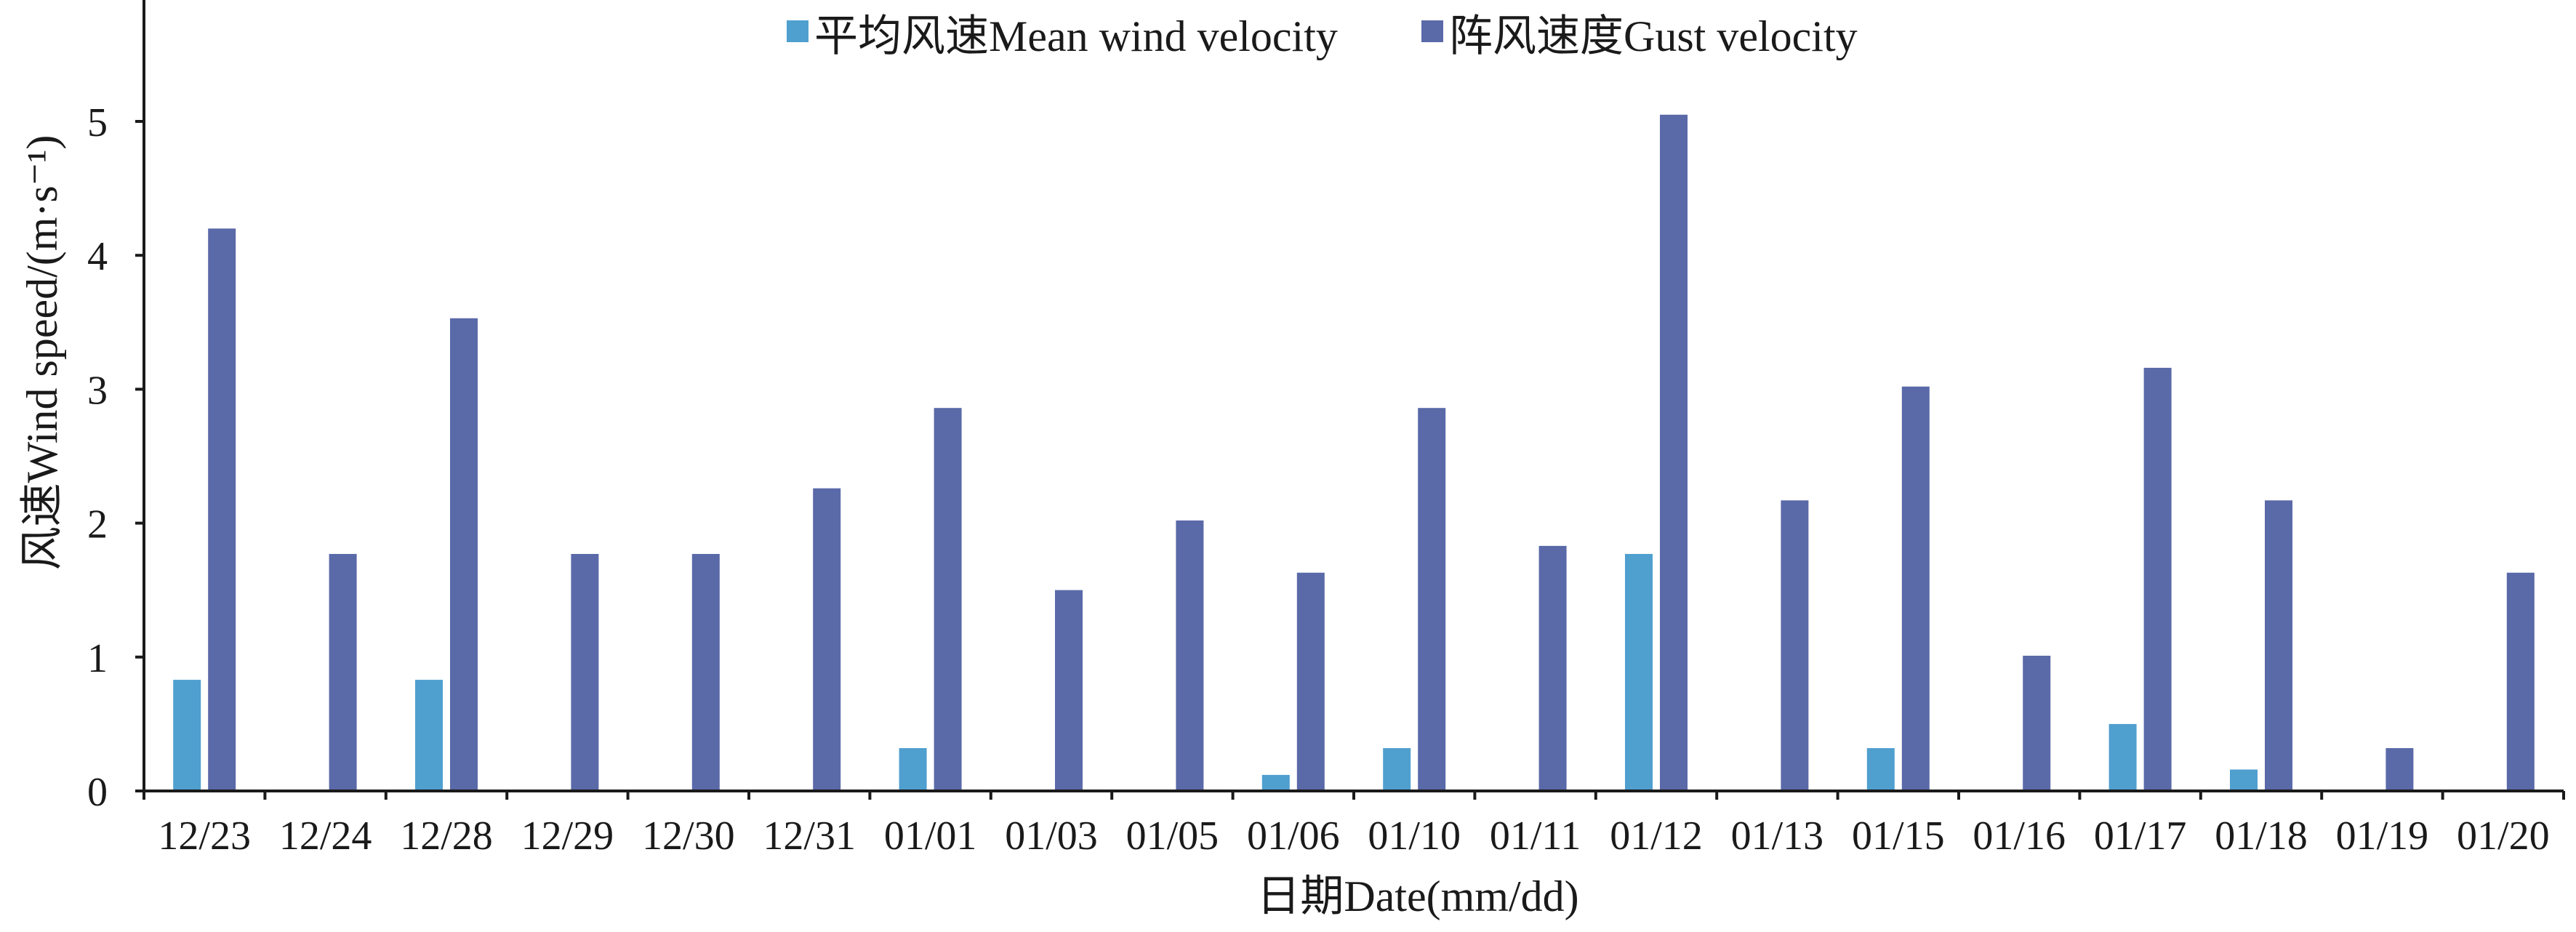  I want to click on x-tick-label: 12/30, so click(688, 836).